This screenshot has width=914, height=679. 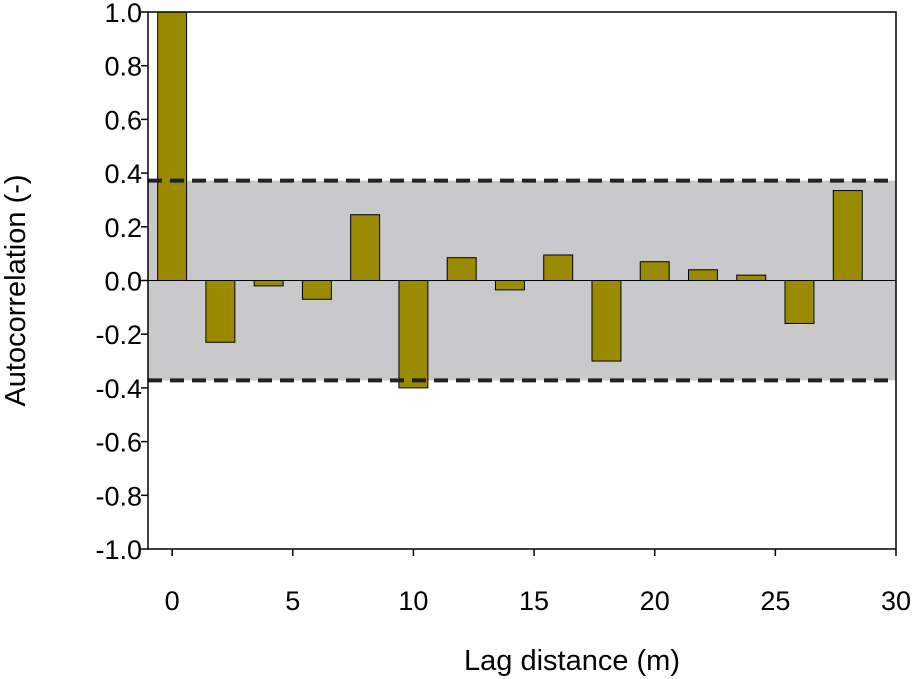 What do you see at coordinates (118, 389) in the screenshot?
I see `y-tick-label: -0.4` at bounding box center [118, 389].